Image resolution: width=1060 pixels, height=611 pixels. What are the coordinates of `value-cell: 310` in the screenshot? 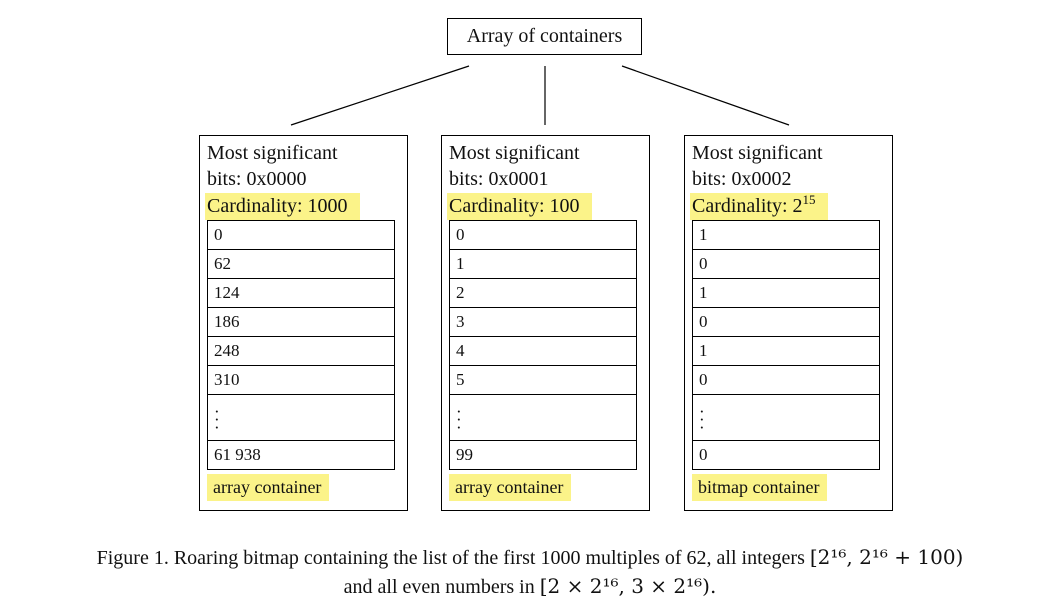 It's located at (301, 380).